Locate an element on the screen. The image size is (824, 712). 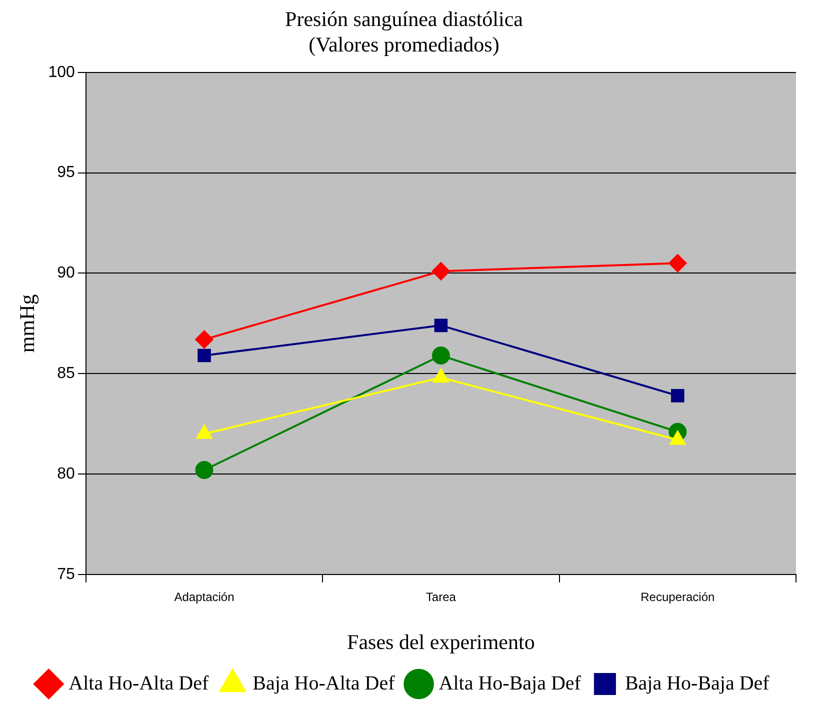
y-tick-label: 100 is located at coordinates (61, 72).